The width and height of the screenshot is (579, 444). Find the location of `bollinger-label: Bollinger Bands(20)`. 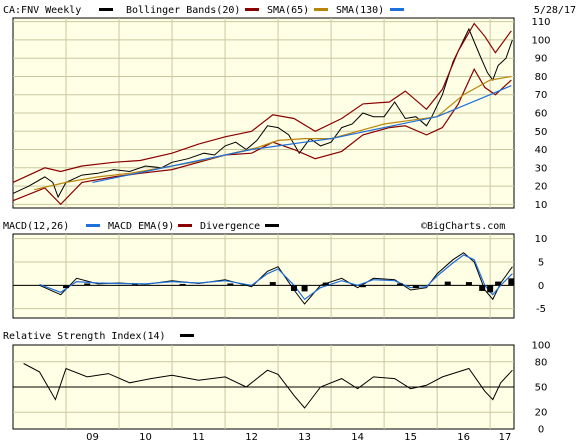

bollinger-label: Bollinger Bands(20) is located at coordinates (183, 10).